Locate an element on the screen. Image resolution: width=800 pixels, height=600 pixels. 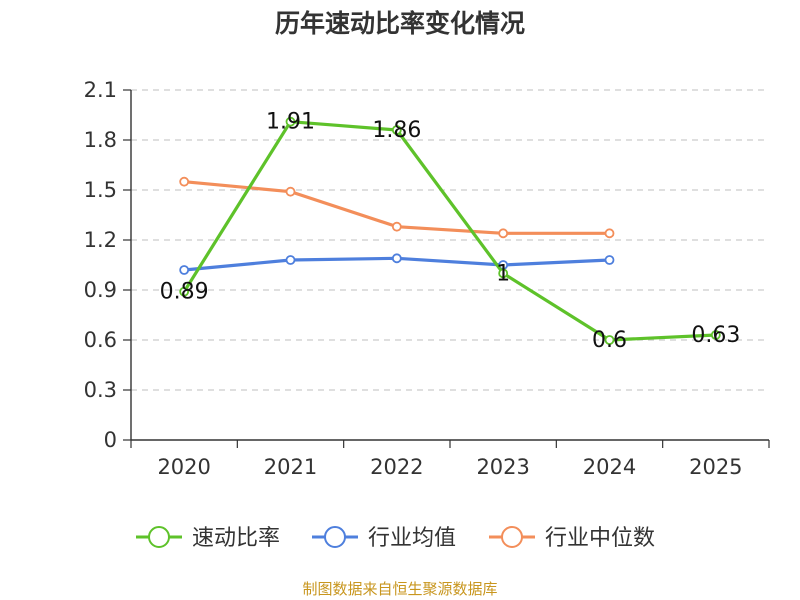
data-label: 1.91 is located at coordinates (290, 122).